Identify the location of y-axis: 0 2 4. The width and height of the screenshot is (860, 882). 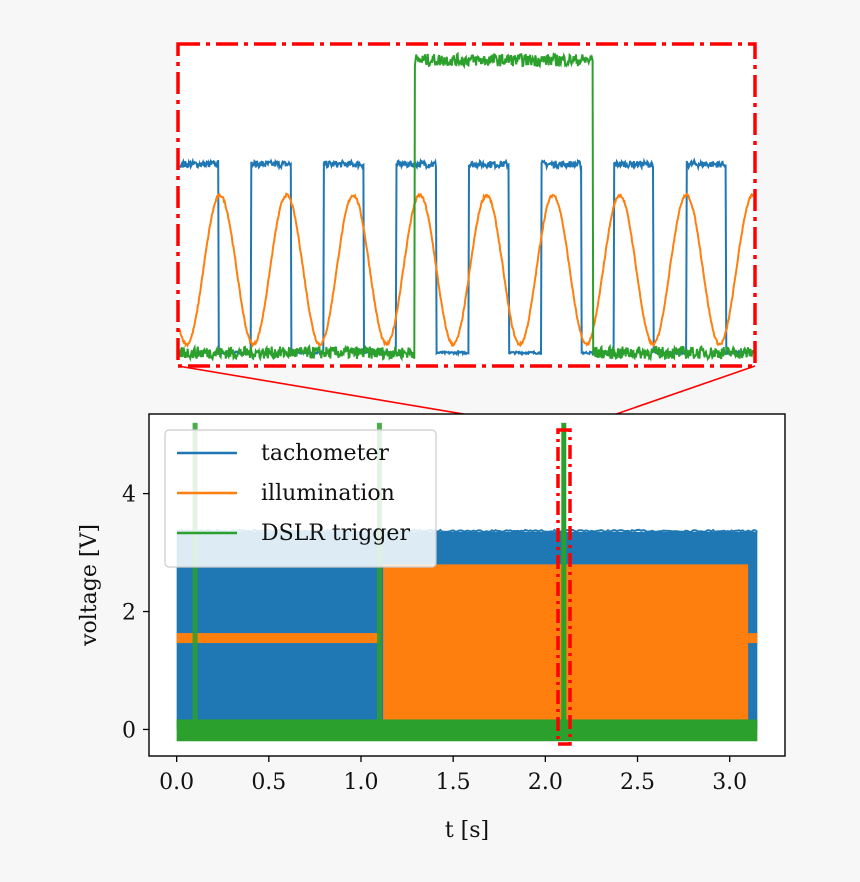
(135, 613).